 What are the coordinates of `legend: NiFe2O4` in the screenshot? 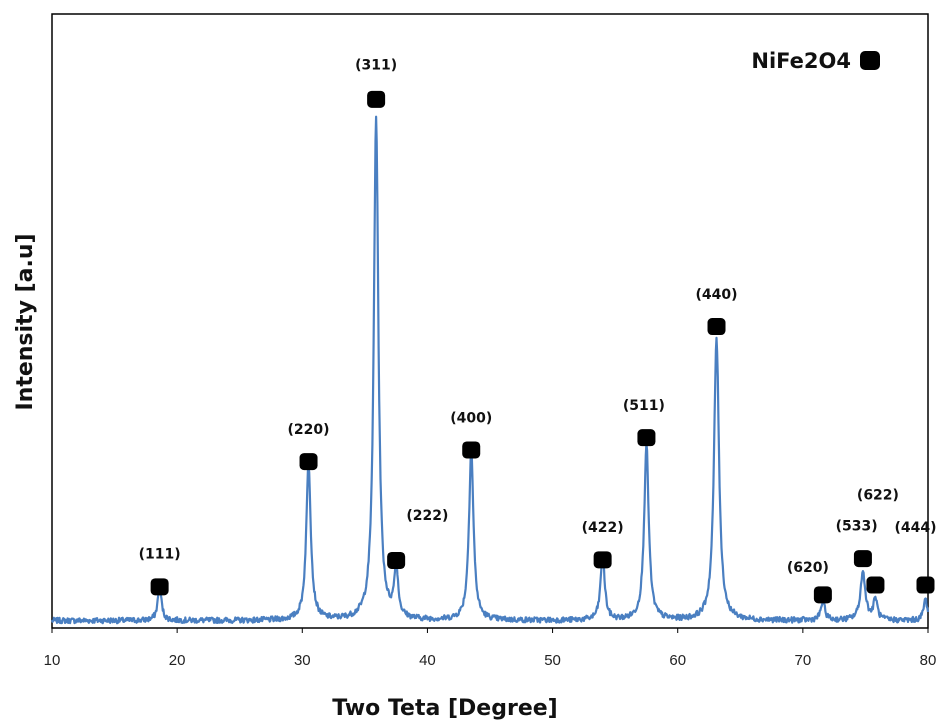 It's located at (815, 61).